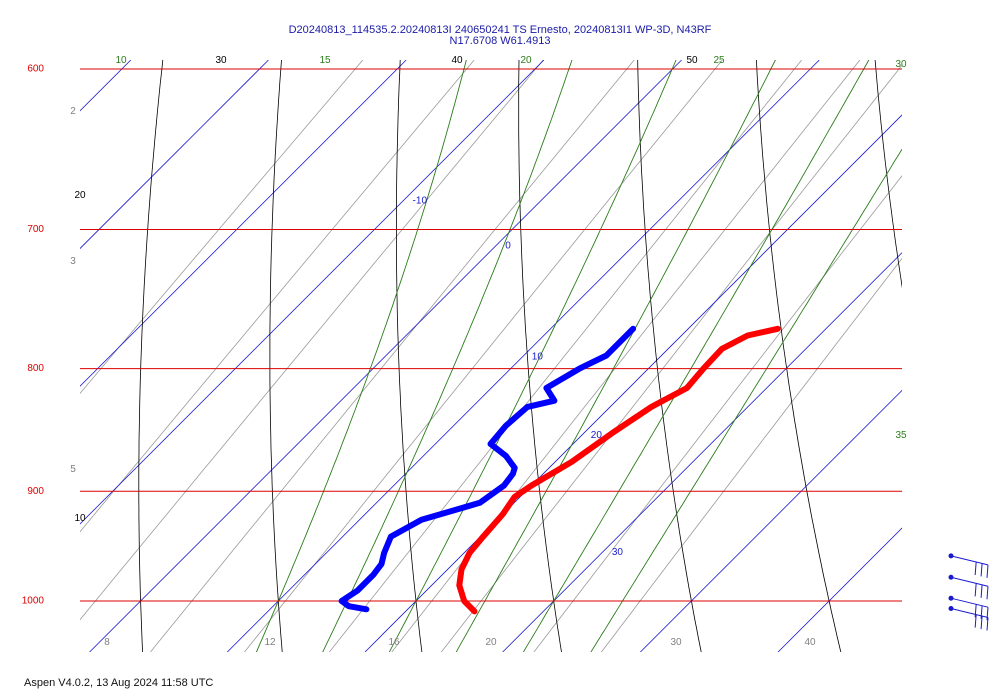 Image resolution: width=1000 pixels, height=700 pixels. I want to click on isotherm-label: -10, so click(420, 200).